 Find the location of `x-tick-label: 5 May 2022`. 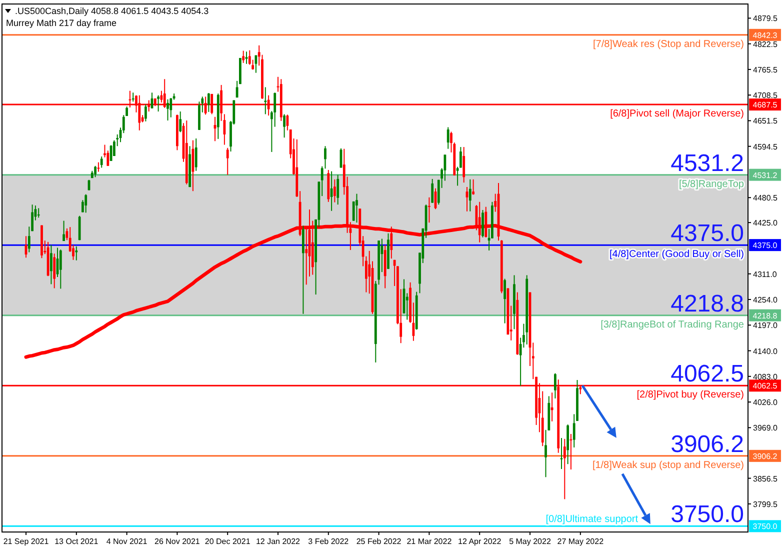

x-tick-label: 5 May 2022 is located at coordinates (530, 541).